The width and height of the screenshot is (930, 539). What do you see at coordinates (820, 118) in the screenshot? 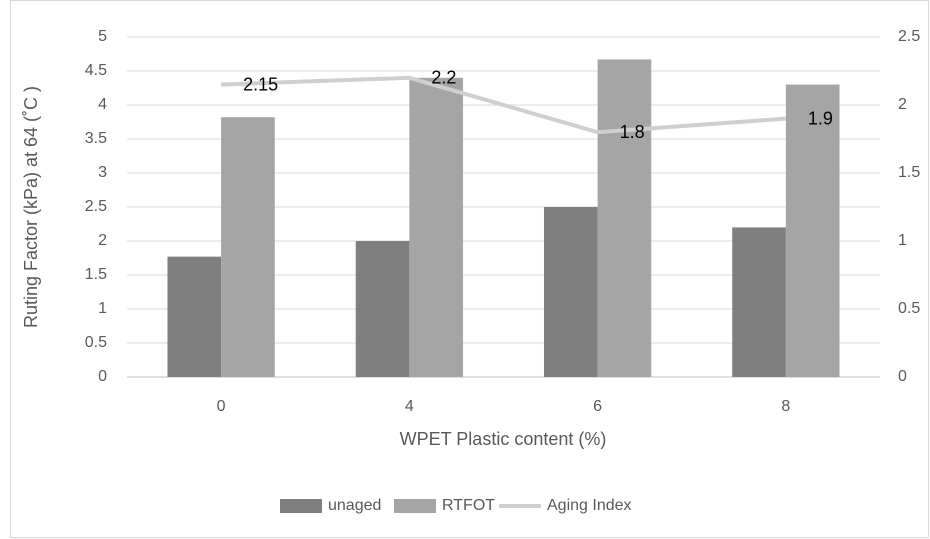
I see `data-label: 1.9` at bounding box center [820, 118].